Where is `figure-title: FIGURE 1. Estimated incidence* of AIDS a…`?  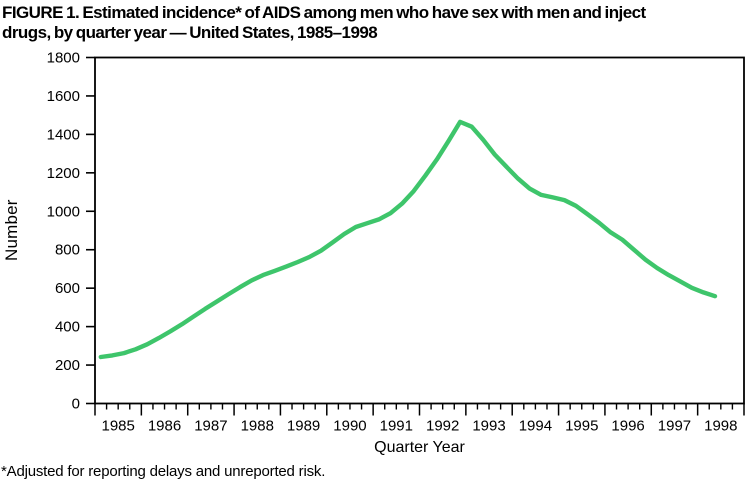
figure-title: FIGURE 1. Estimated incidence* of AIDS a… is located at coordinates (376, 23).